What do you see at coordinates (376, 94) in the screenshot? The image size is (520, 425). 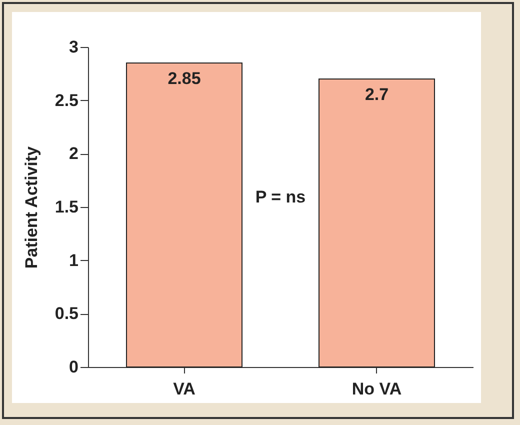 I see `data-label: 2.7` at bounding box center [376, 94].